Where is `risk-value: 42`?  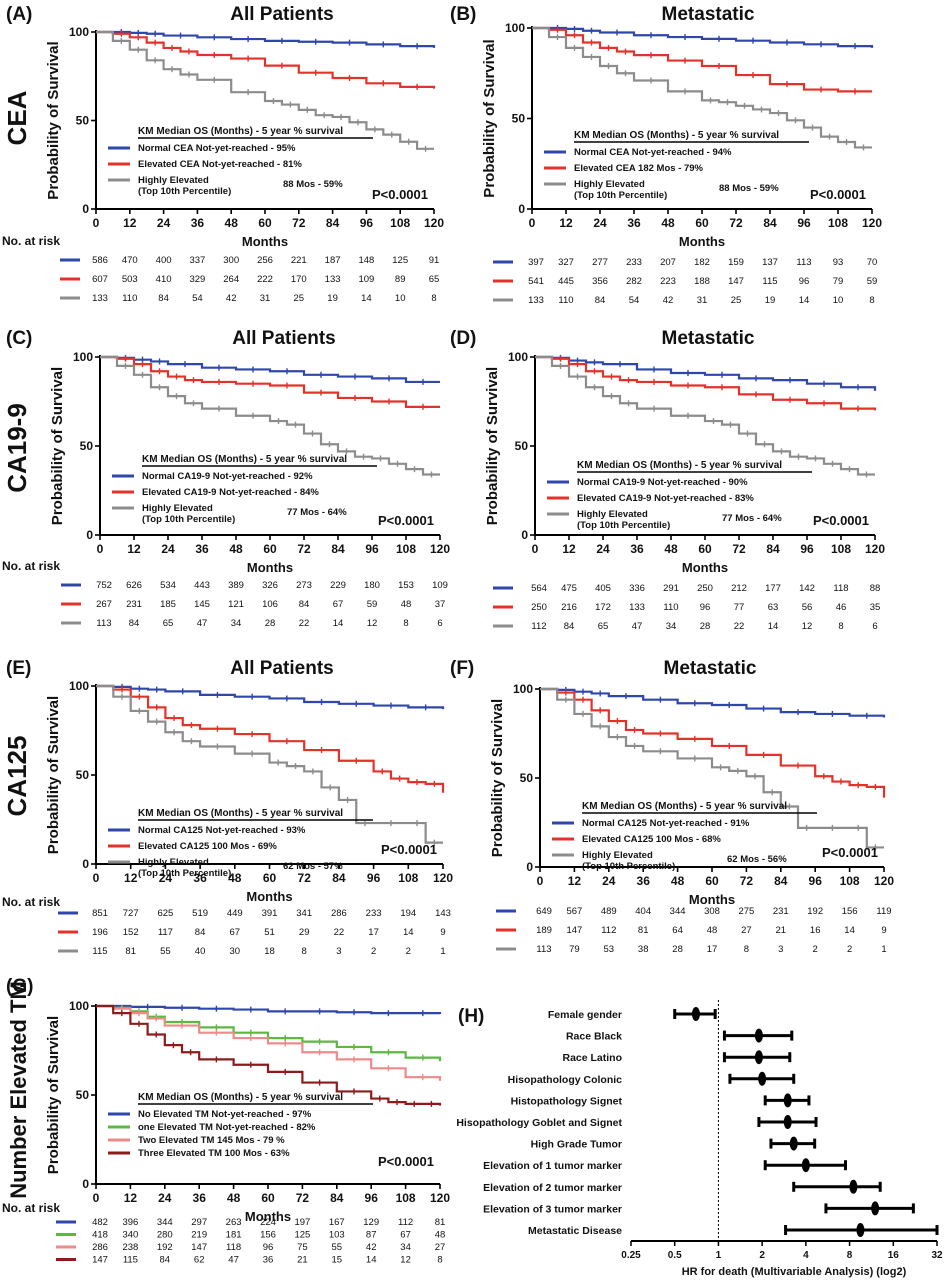 risk-value: 42 is located at coordinates (231, 298).